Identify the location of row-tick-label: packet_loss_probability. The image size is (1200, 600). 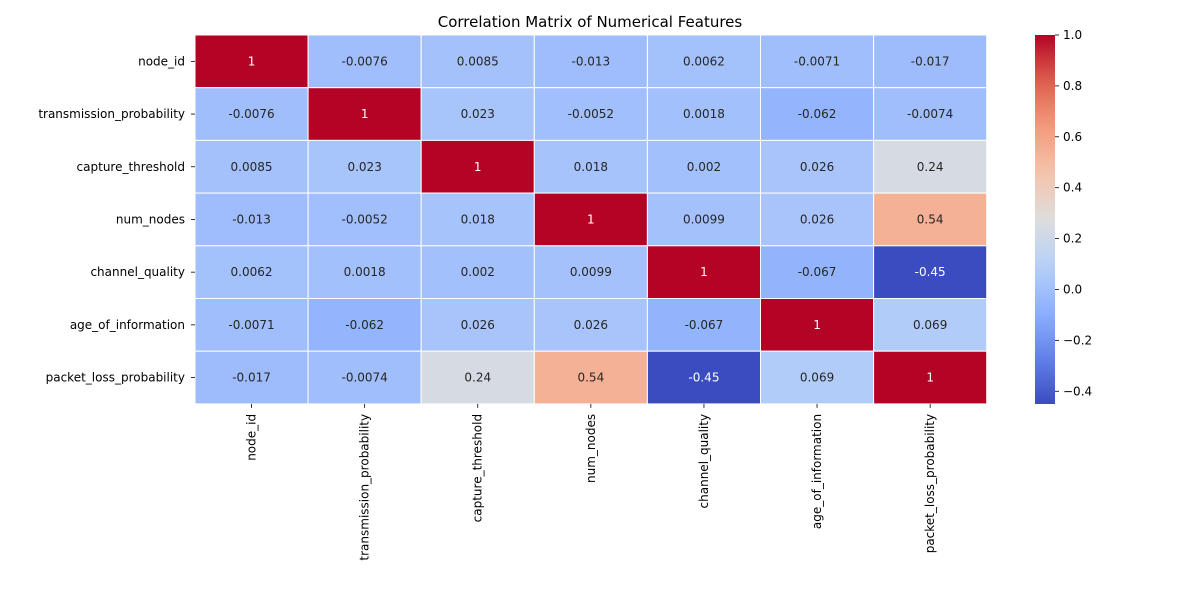
(115, 378).